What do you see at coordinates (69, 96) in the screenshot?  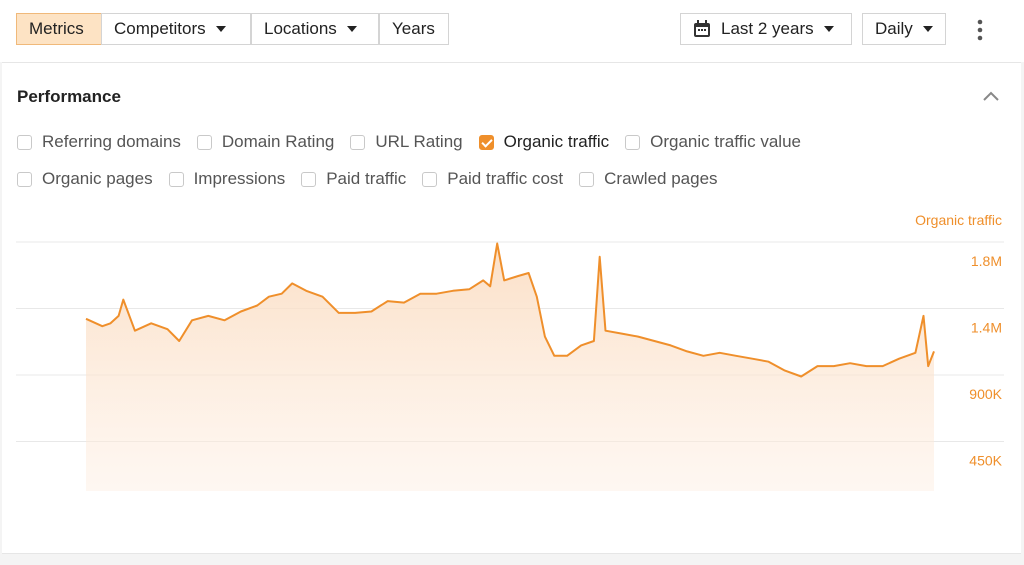 I see `panel-title: Performance` at bounding box center [69, 96].